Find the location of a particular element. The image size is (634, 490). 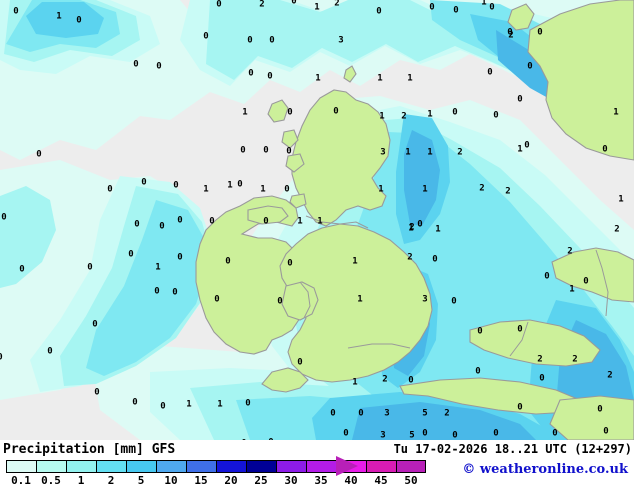

legend-tick-5: 5 is located at coordinates (141, 480).